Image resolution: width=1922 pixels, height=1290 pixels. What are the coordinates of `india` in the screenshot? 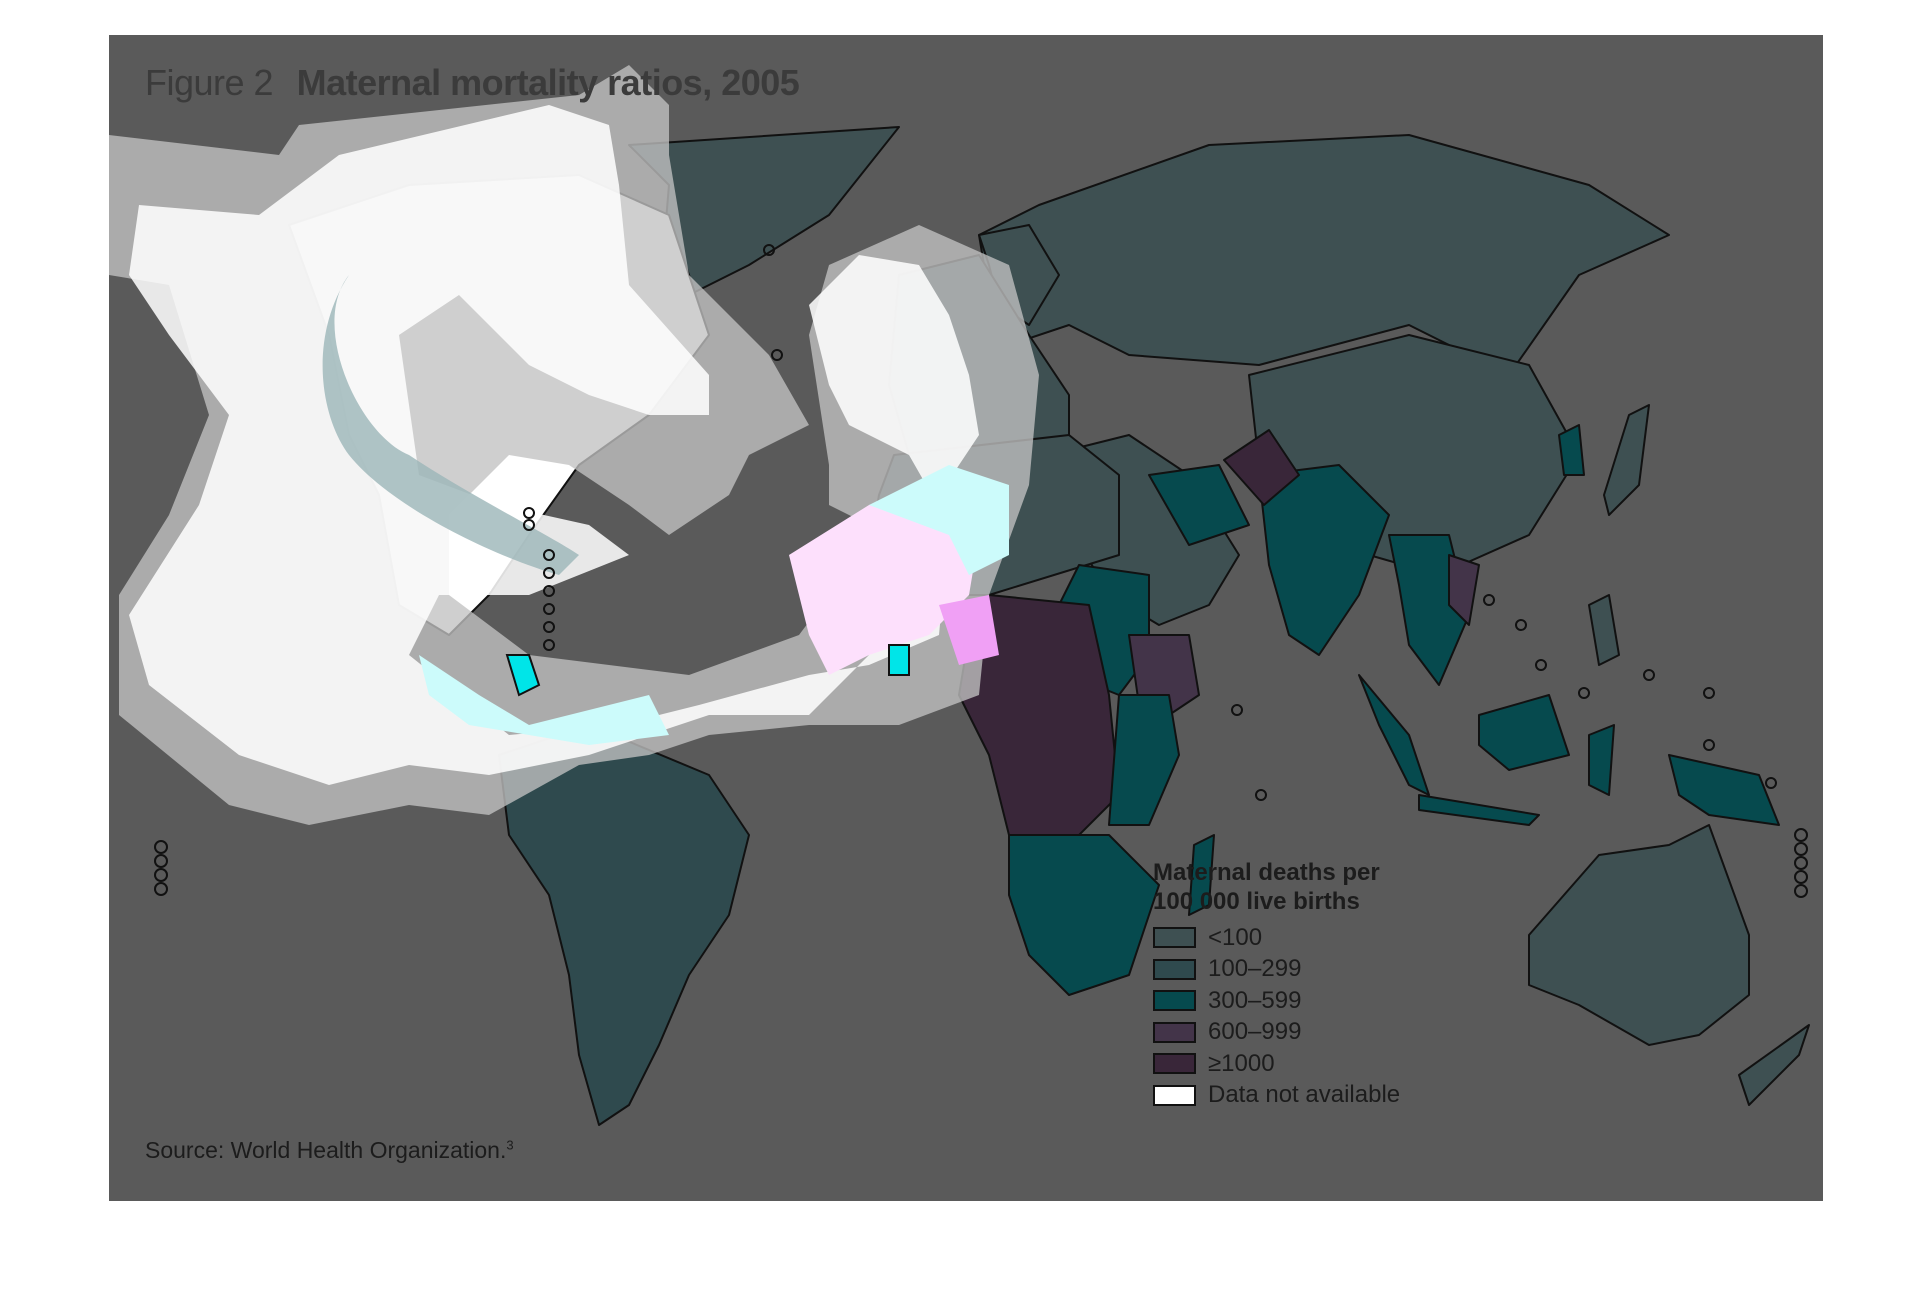 It's located at (1324, 560).